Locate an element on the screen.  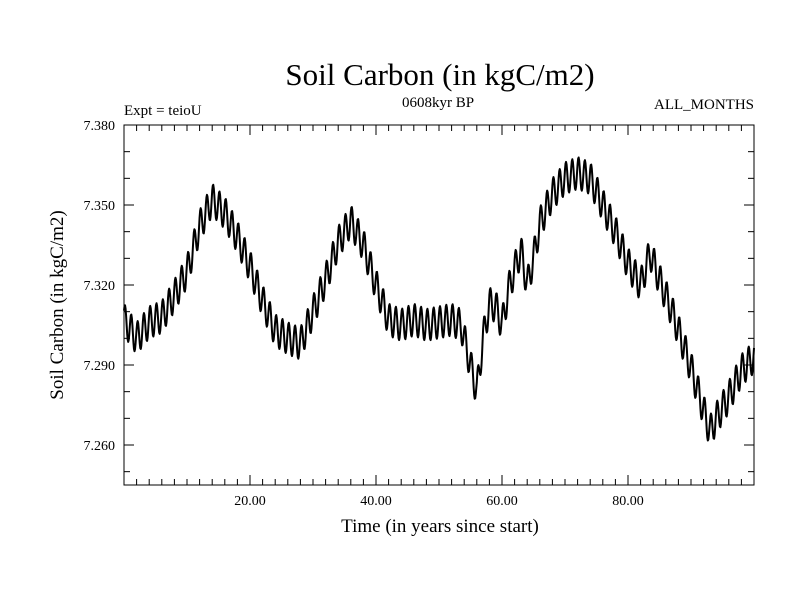
y-tick-label: 7.320 is located at coordinates (100, 286).